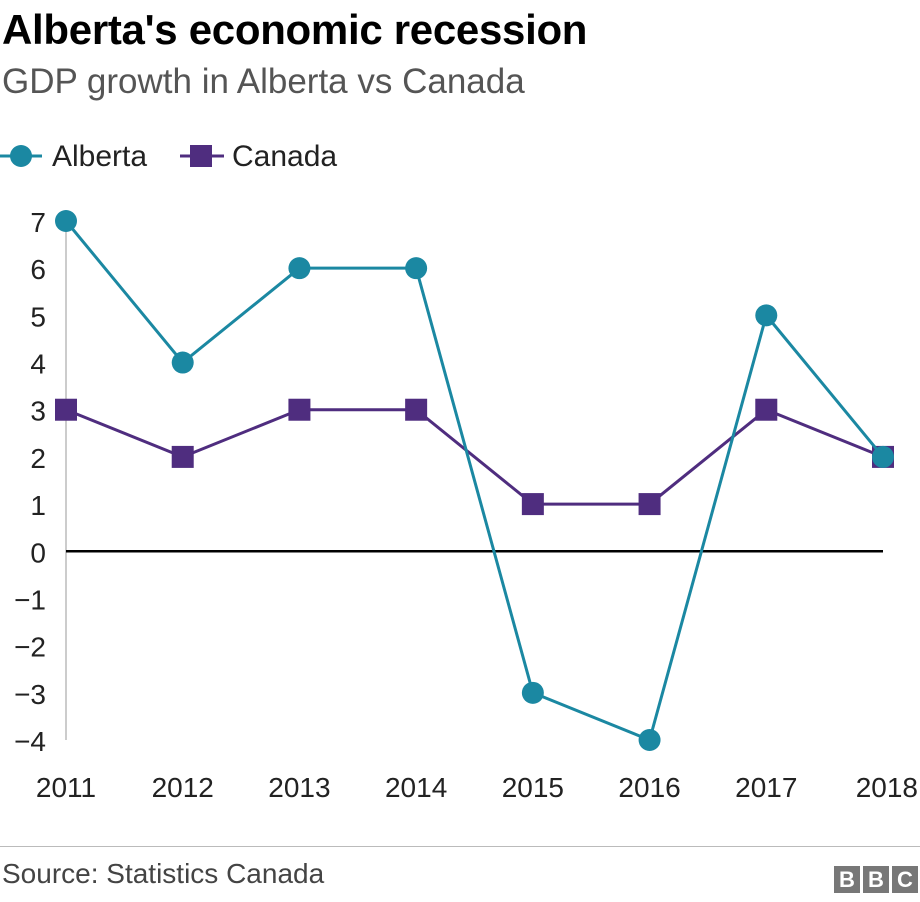  I want to click on y-tick-label: 4, so click(38, 364).